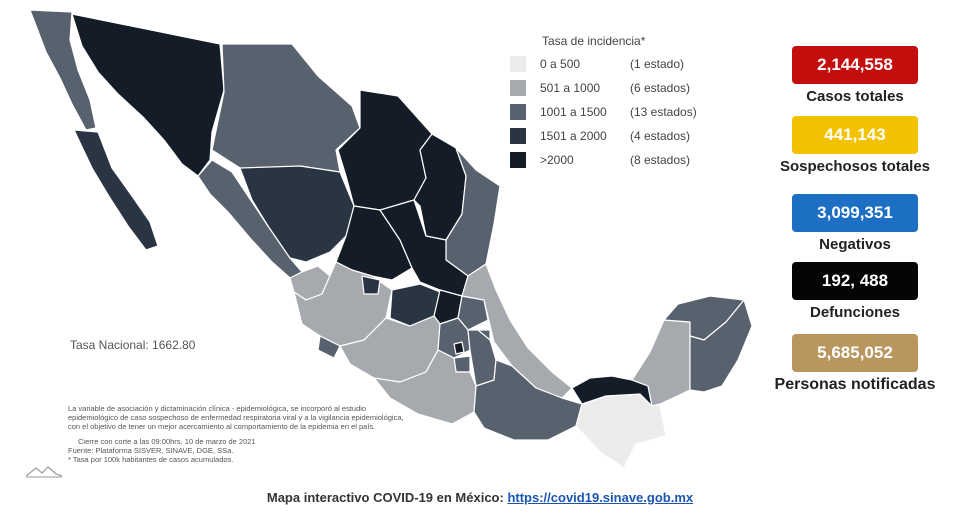 This screenshot has height=520, width=960. Describe the element at coordinates (116, 190) in the screenshot. I see `state-baja-california-sur` at that location.